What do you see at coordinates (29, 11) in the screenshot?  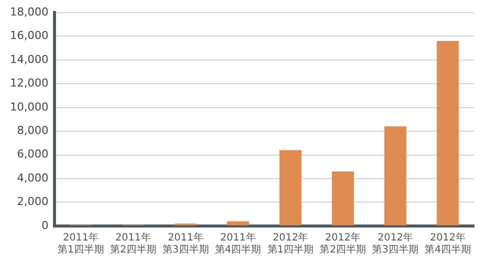 I see `y-tick-label: 18,000` at bounding box center [29, 11].